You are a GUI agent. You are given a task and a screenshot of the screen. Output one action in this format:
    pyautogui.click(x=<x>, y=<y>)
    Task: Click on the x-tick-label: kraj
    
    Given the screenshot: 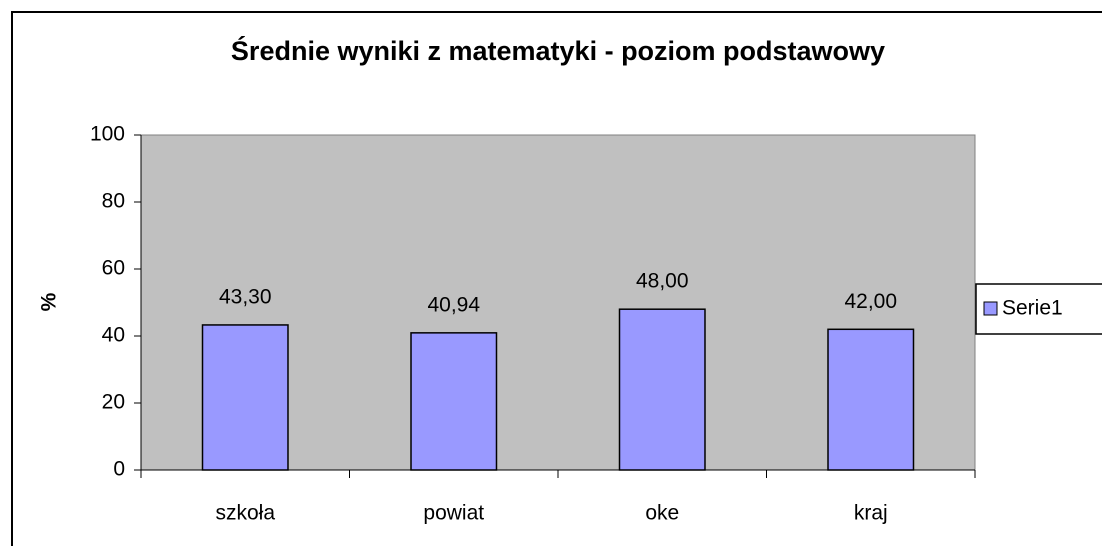 What is the action you would take?
    pyautogui.click(x=871, y=513)
    